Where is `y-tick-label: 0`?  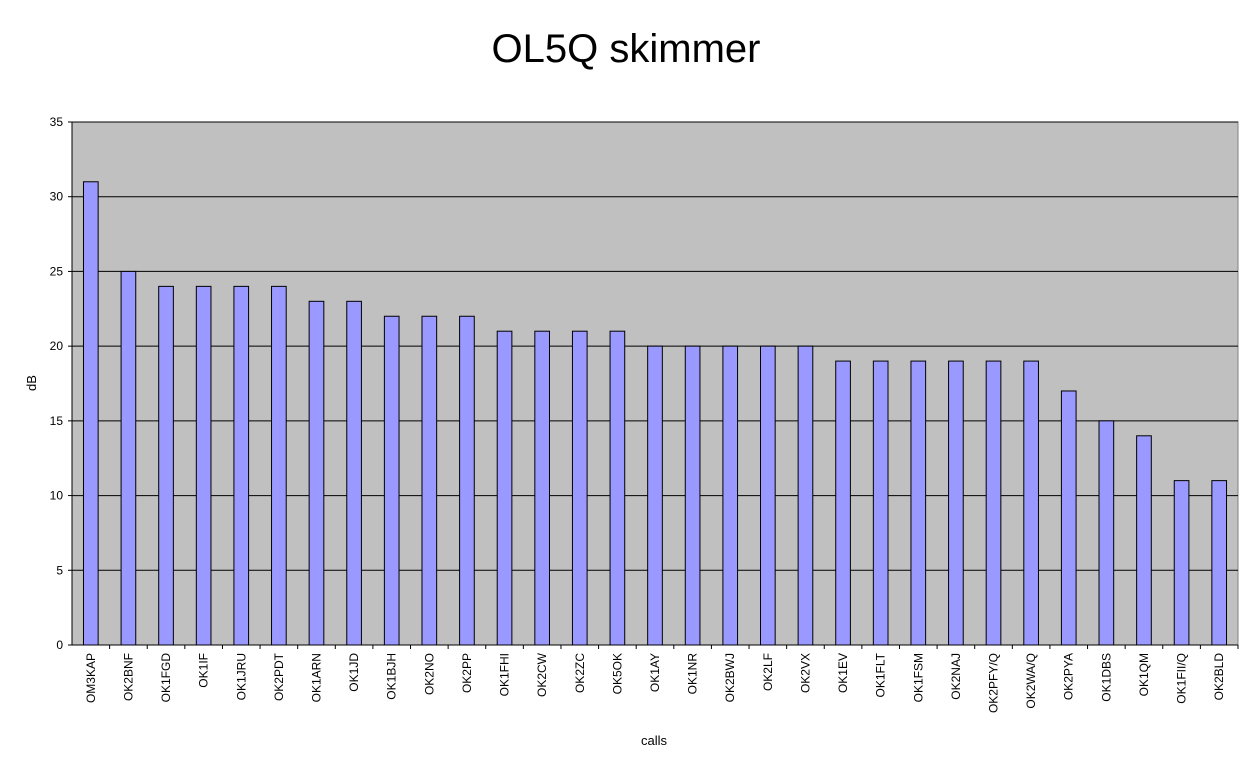
y-tick-label: 0 is located at coordinates (59, 645).